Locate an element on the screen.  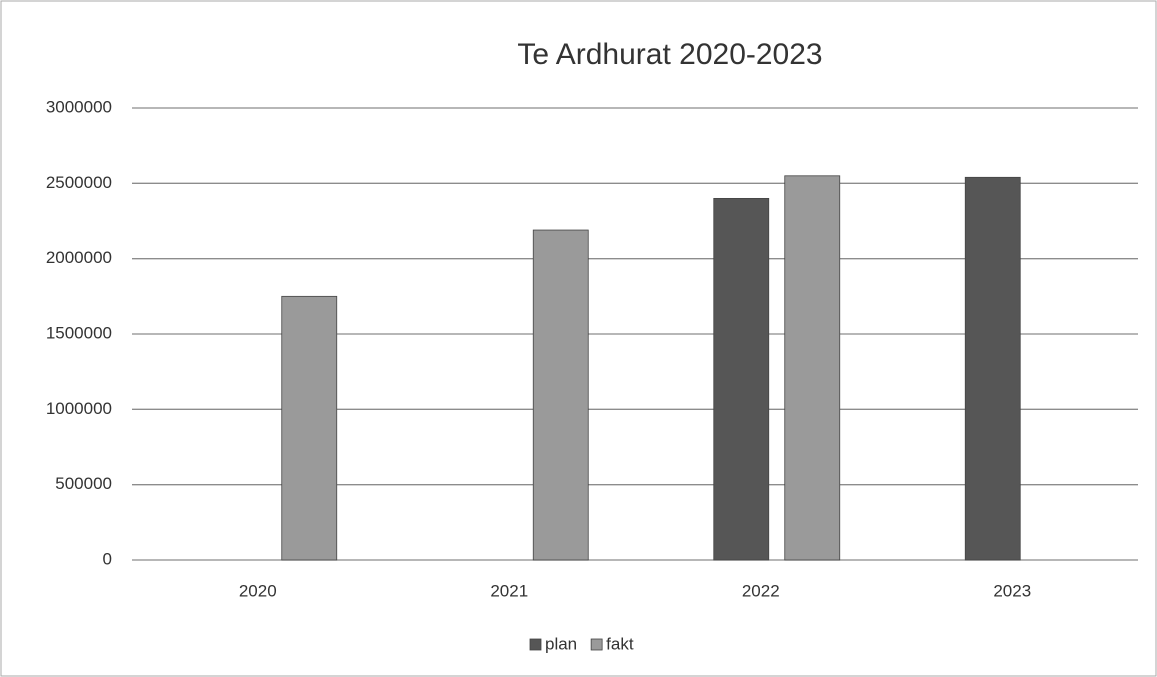
x-tick-label: 2021 is located at coordinates (509, 590).